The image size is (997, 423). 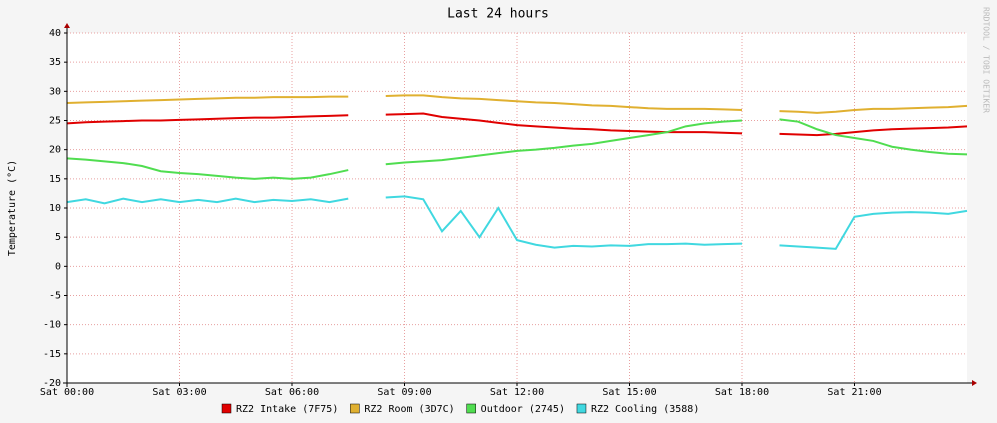 What do you see at coordinates (55, 33) in the screenshot?
I see `y-tick-label: 40` at bounding box center [55, 33].